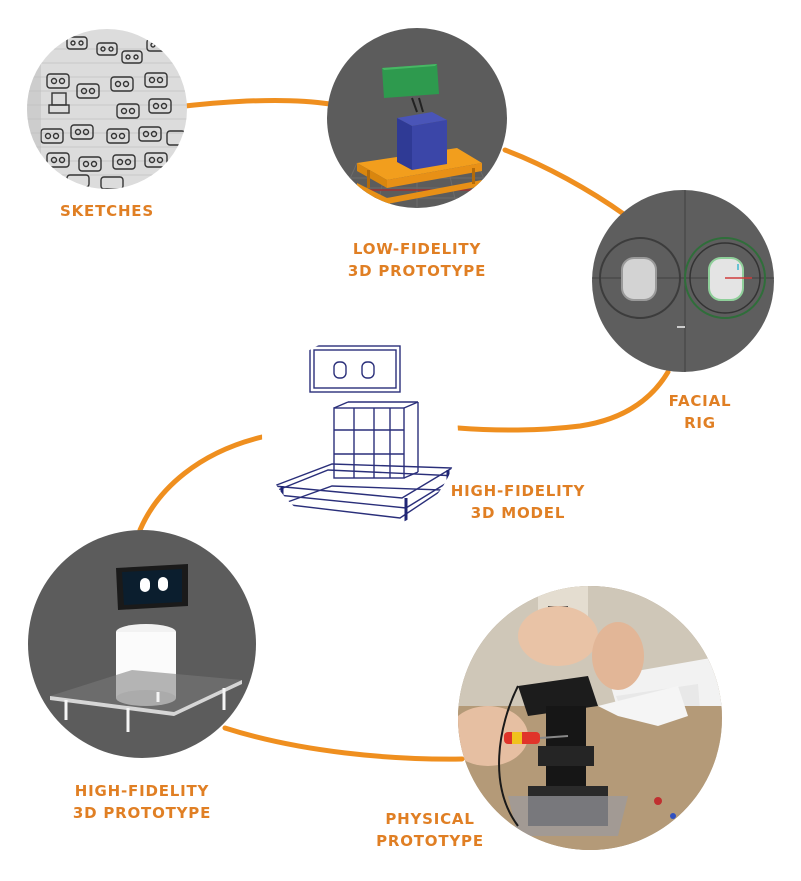 This screenshot has width=801, height=881. What do you see at coordinates (700, 401) in the screenshot?
I see `label-line: FACIAL` at bounding box center [700, 401].